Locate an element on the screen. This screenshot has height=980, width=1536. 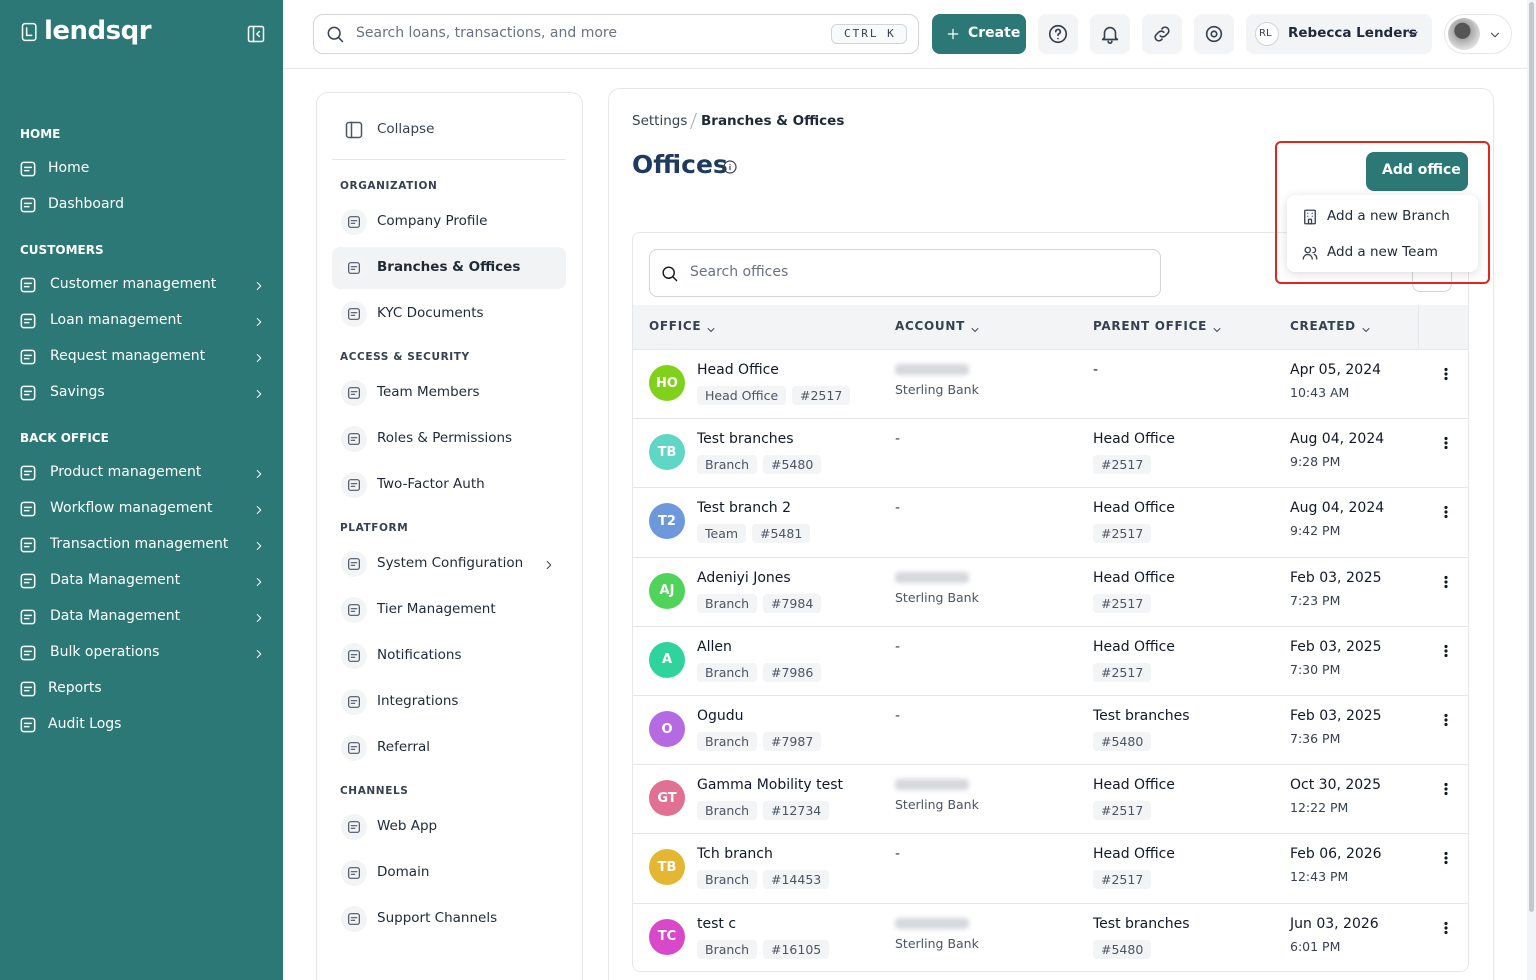
office-avatar: TB is located at coordinates (667, 867).